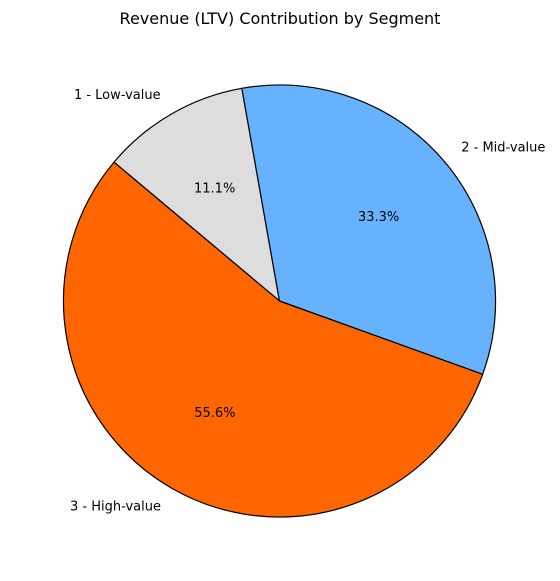 Image resolution: width=560 pixels, height=581 pixels. I want to click on pie-label-2: 2 - Mid-value, so click(503, 147).